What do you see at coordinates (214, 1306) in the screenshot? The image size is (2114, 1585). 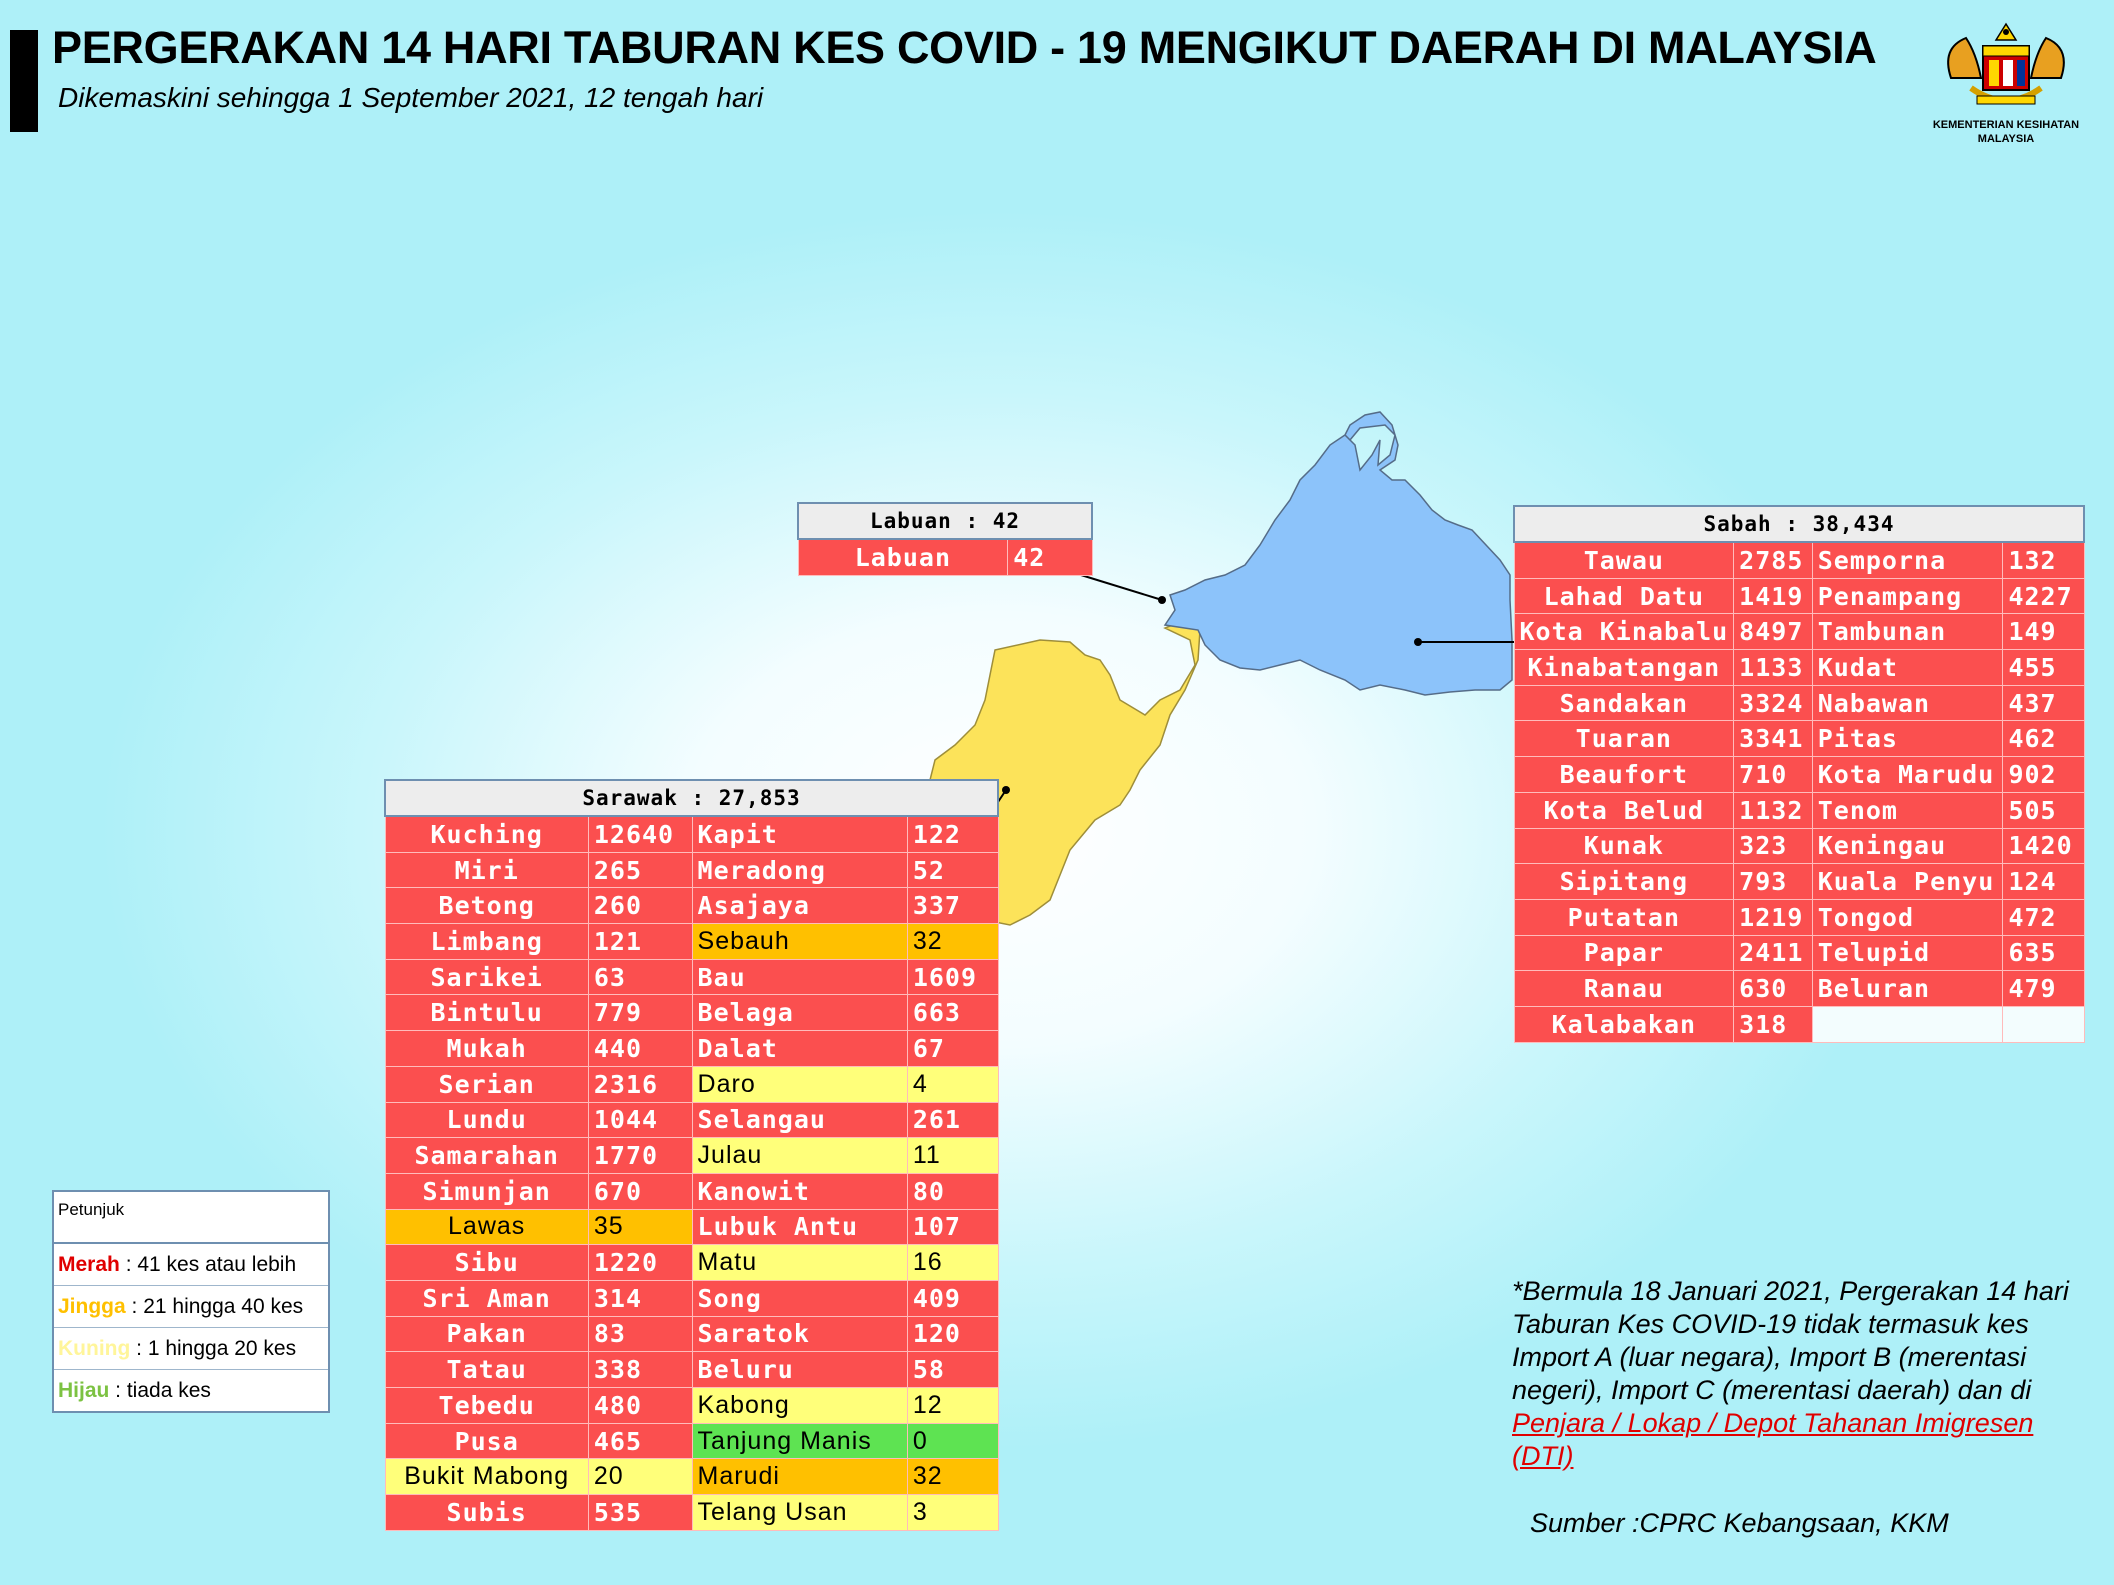 I see `legend-text-jingga: : 21 hingga 40 kes` at bounding box center [214, 1306].